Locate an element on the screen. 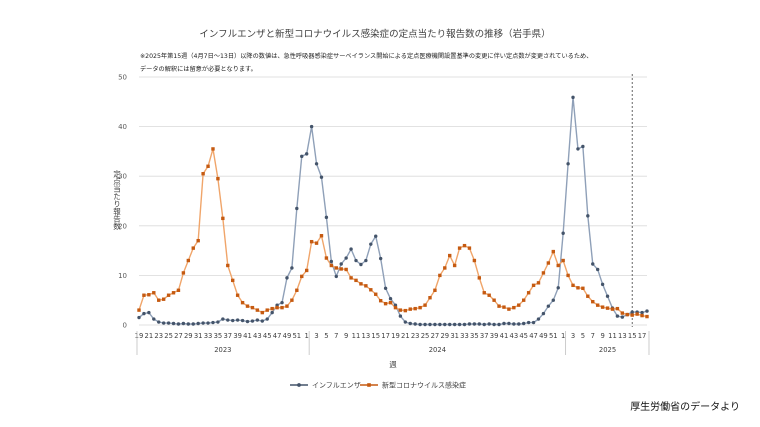  y-tick-label: 40 is located at coordinates (122, 127).